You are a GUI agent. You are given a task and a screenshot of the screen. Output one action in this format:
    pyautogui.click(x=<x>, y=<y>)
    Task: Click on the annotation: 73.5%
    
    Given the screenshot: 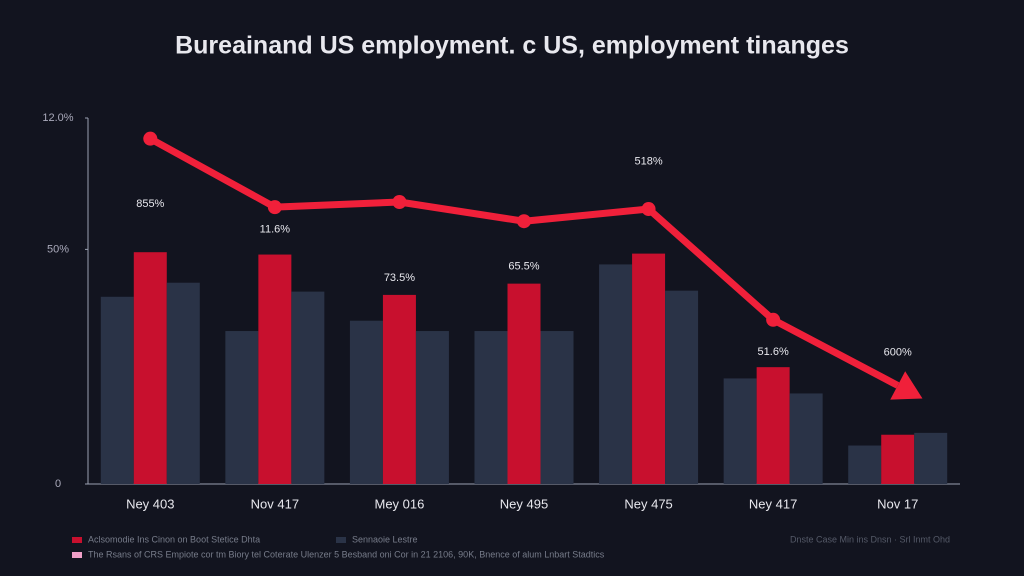 What is the action you would take?
    pyautogui.click(x=399, y=278)
    